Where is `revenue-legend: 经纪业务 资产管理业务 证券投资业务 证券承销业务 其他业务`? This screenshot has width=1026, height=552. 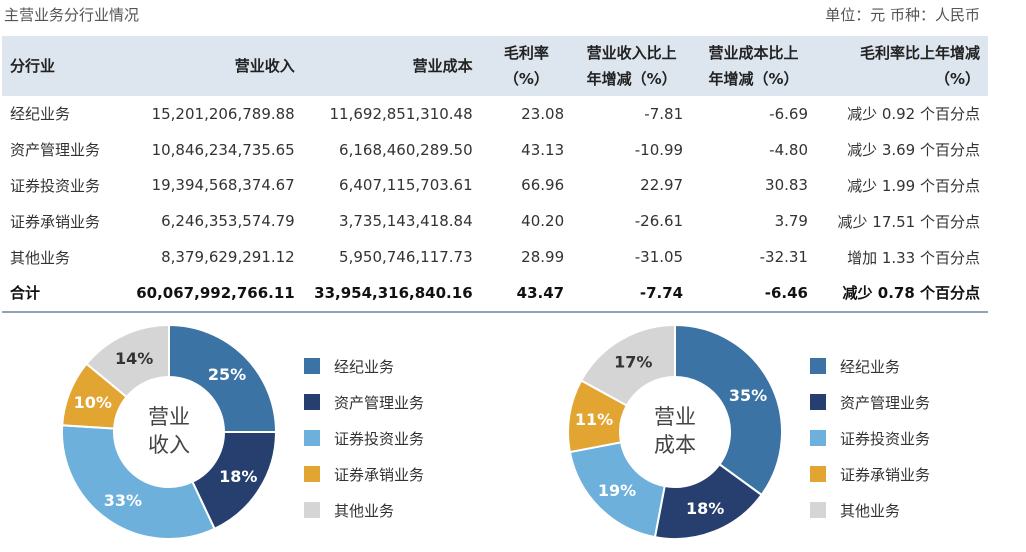
revenue-legend: 经纪业务 资产管理业务 证券投资业务 证券承销业务 其他业务 is located at coordinates (364, 438).